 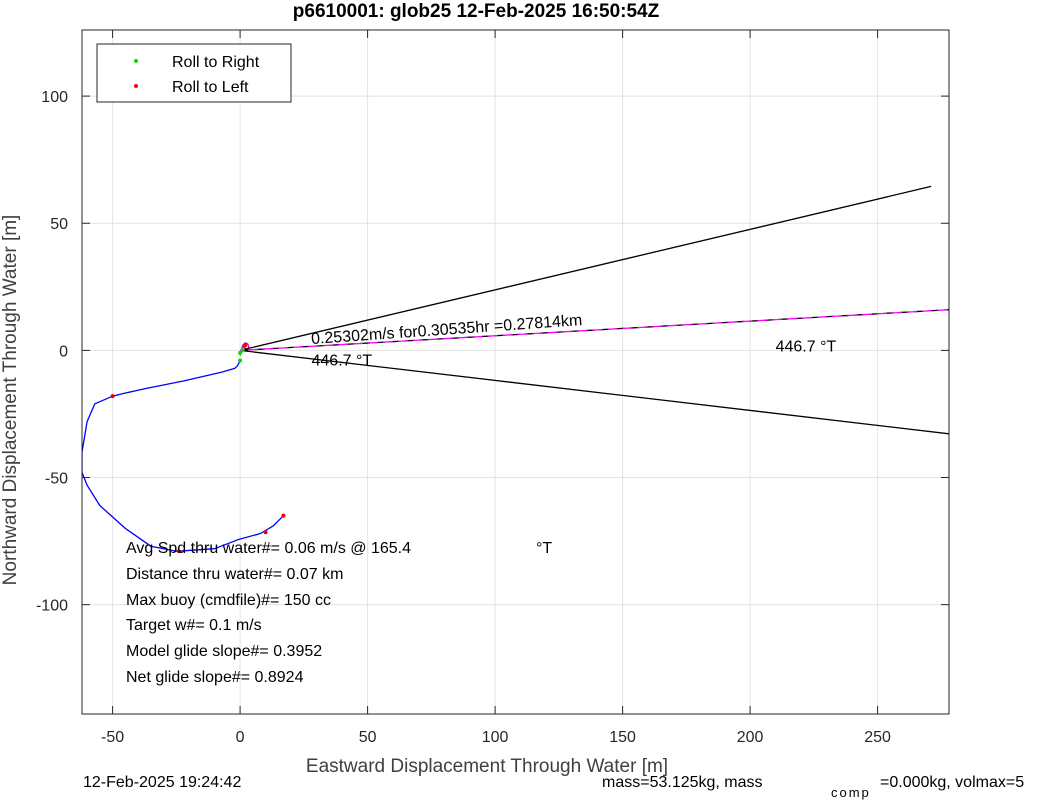 What do you see at coordinates (240, 737) in the screenshot?
I see `x-tick-label-1: 0` at bounding box center [240, 737].